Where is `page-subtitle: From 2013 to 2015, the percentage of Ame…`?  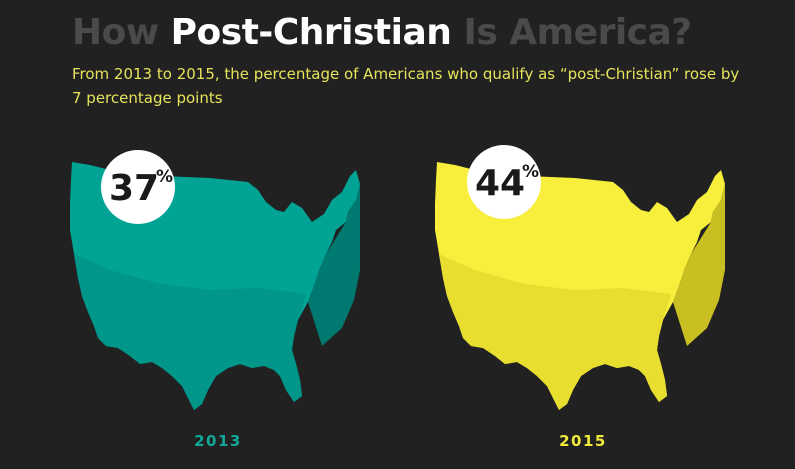 page-subtitle: From 2013 to 2015, the percentage of Ame… is located at coordinates (406, 86).